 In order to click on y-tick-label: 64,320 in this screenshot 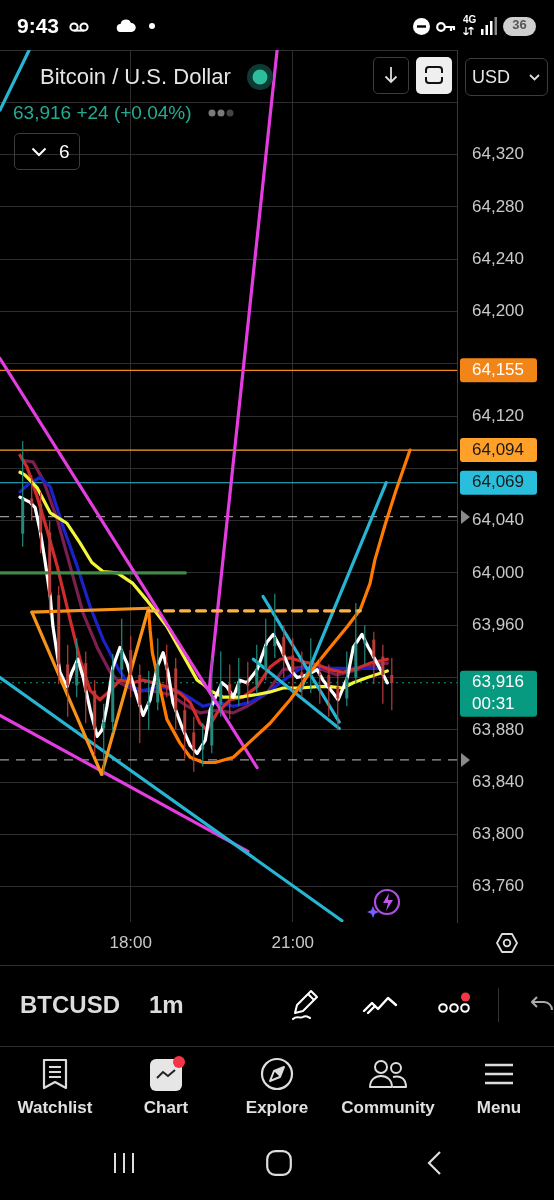, I will do `click(498, 154)`.